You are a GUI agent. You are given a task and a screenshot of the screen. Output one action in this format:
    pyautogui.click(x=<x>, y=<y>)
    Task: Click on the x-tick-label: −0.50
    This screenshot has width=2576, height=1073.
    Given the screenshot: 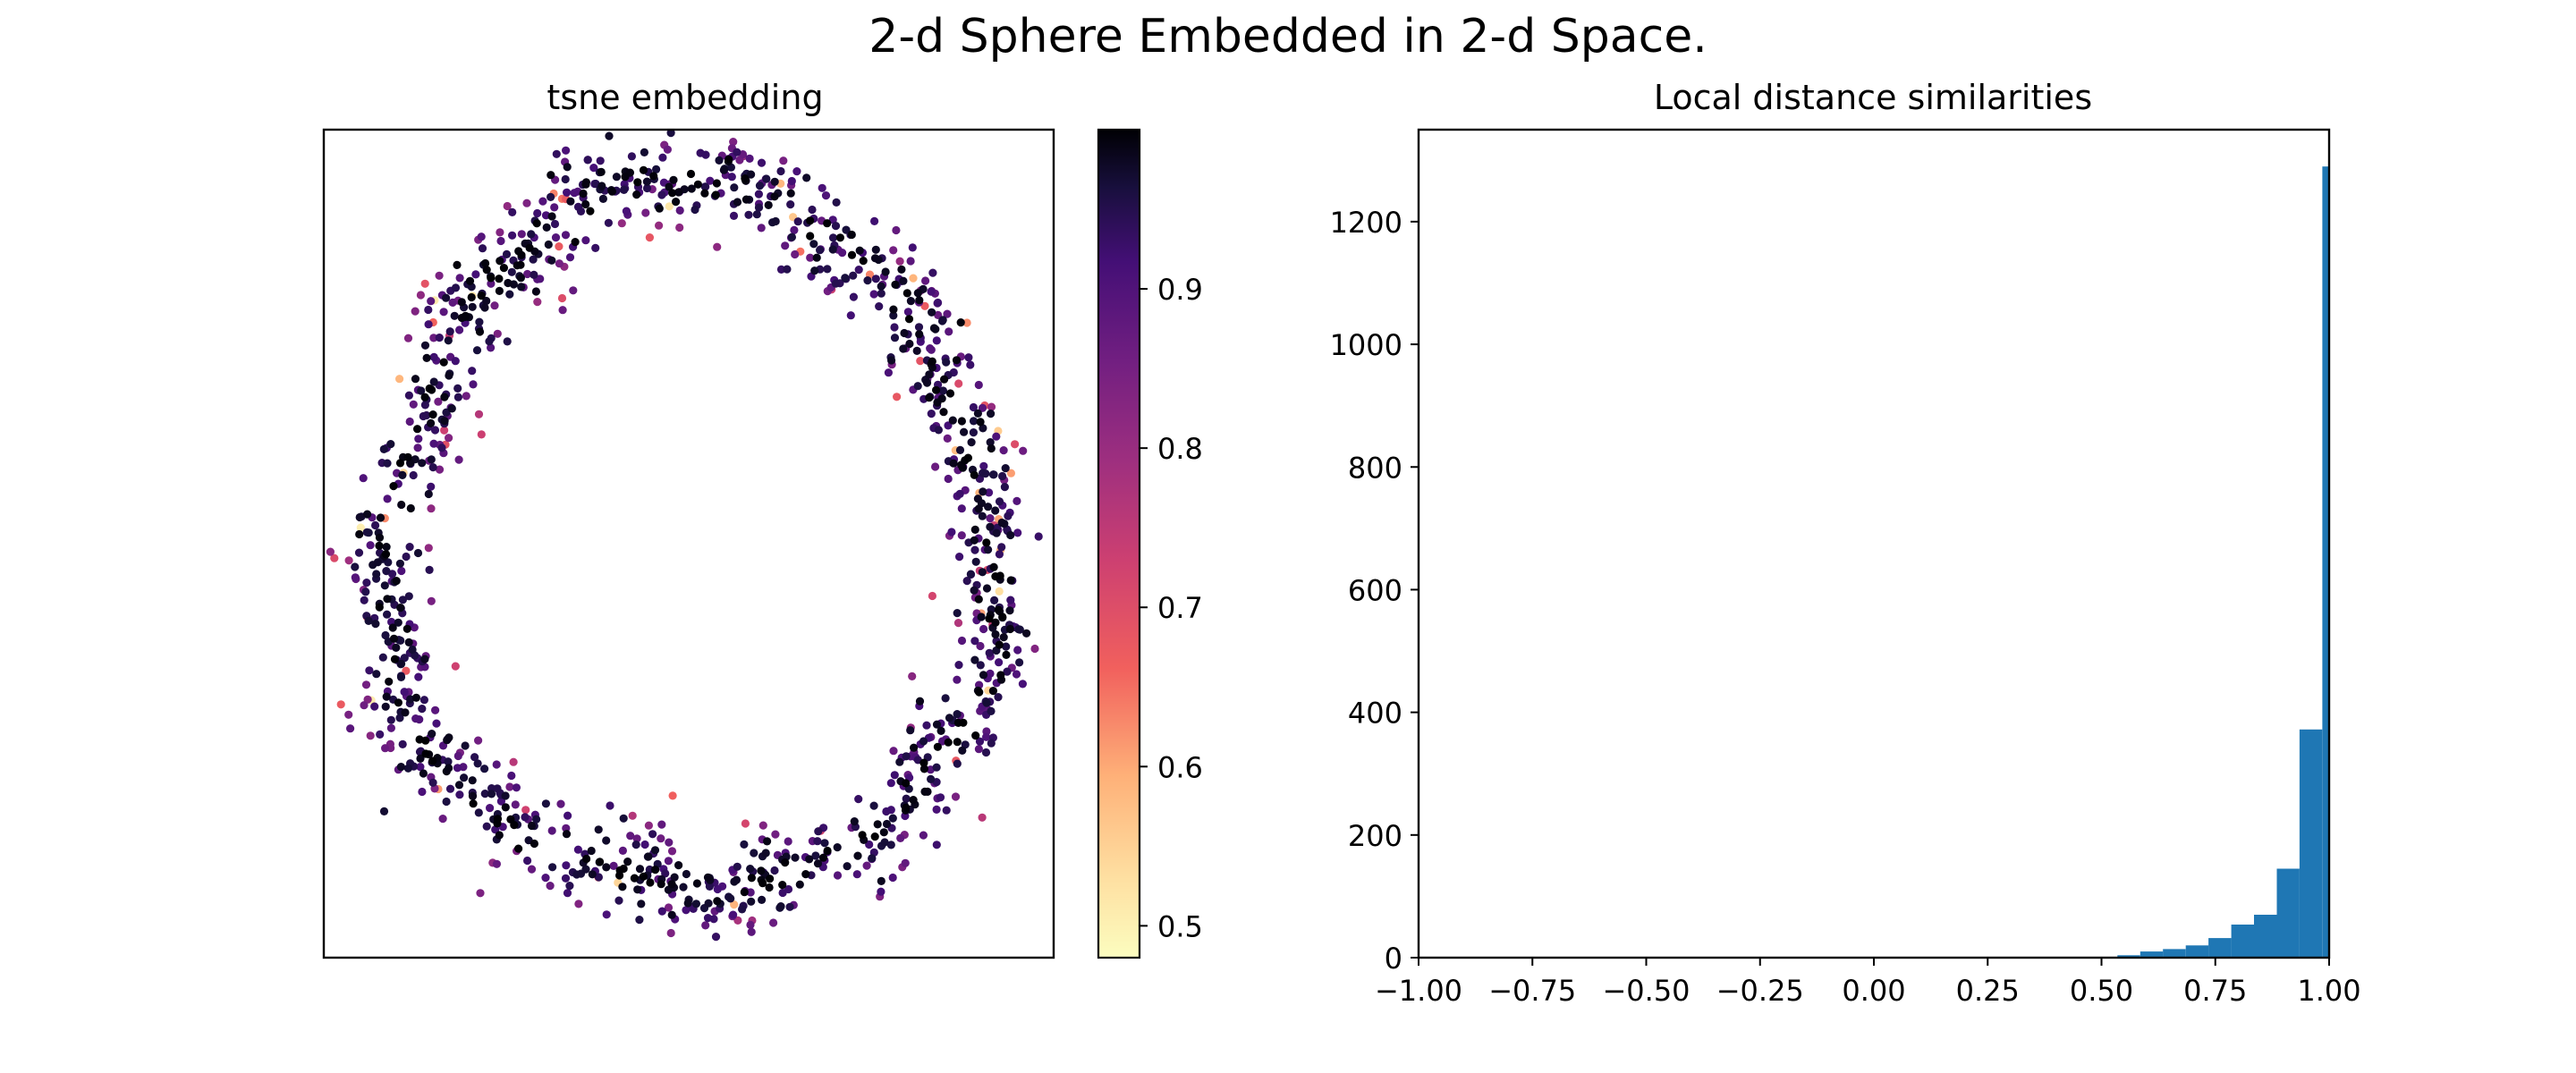 What is the action you would take?
    pyautogui.click(x=1646, y=991)
    